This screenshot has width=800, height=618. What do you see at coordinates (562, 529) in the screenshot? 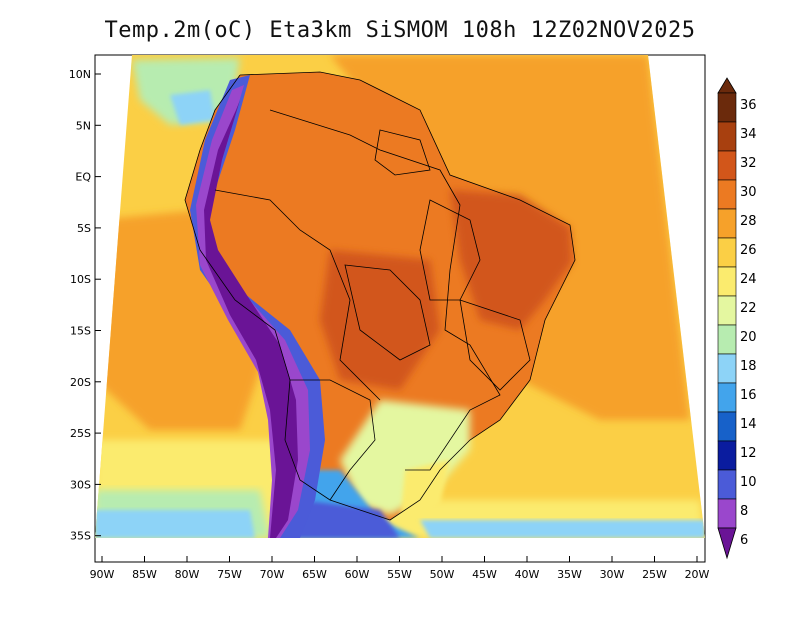
I see `atlantic-south-band` at bounding box center [562, 529].